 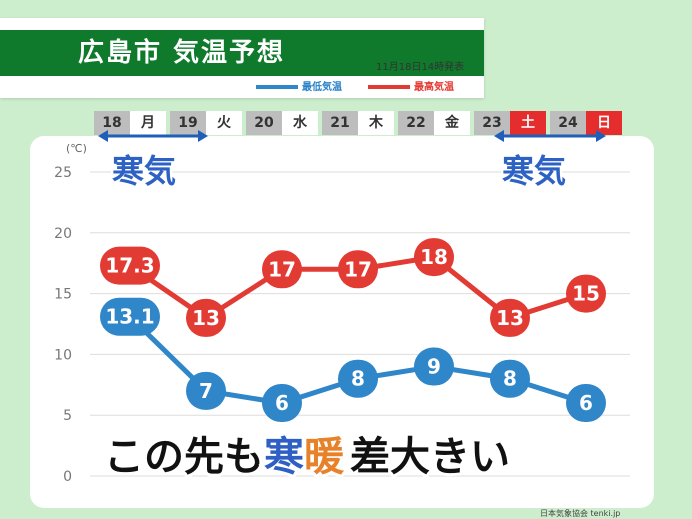 What do you see at coordinates (67, 416) in the screenshot?
I see `y-tick-label: 5` at bounding box center [67, 416].